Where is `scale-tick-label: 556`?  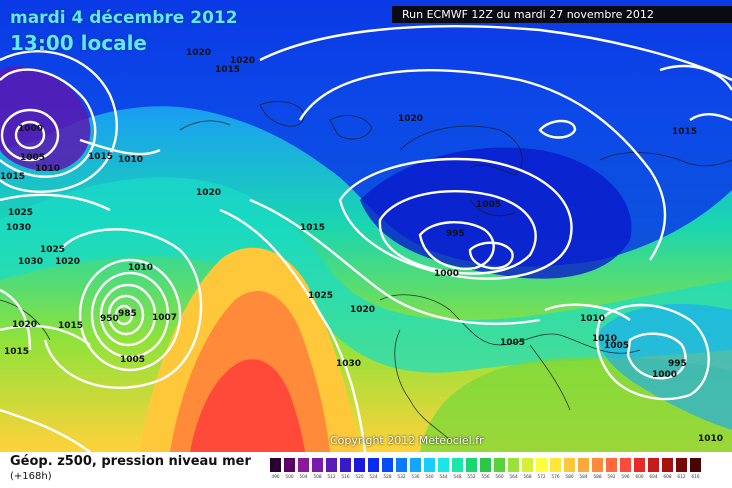
scale-tick-label: 556 is located at coordinates (485, 477).